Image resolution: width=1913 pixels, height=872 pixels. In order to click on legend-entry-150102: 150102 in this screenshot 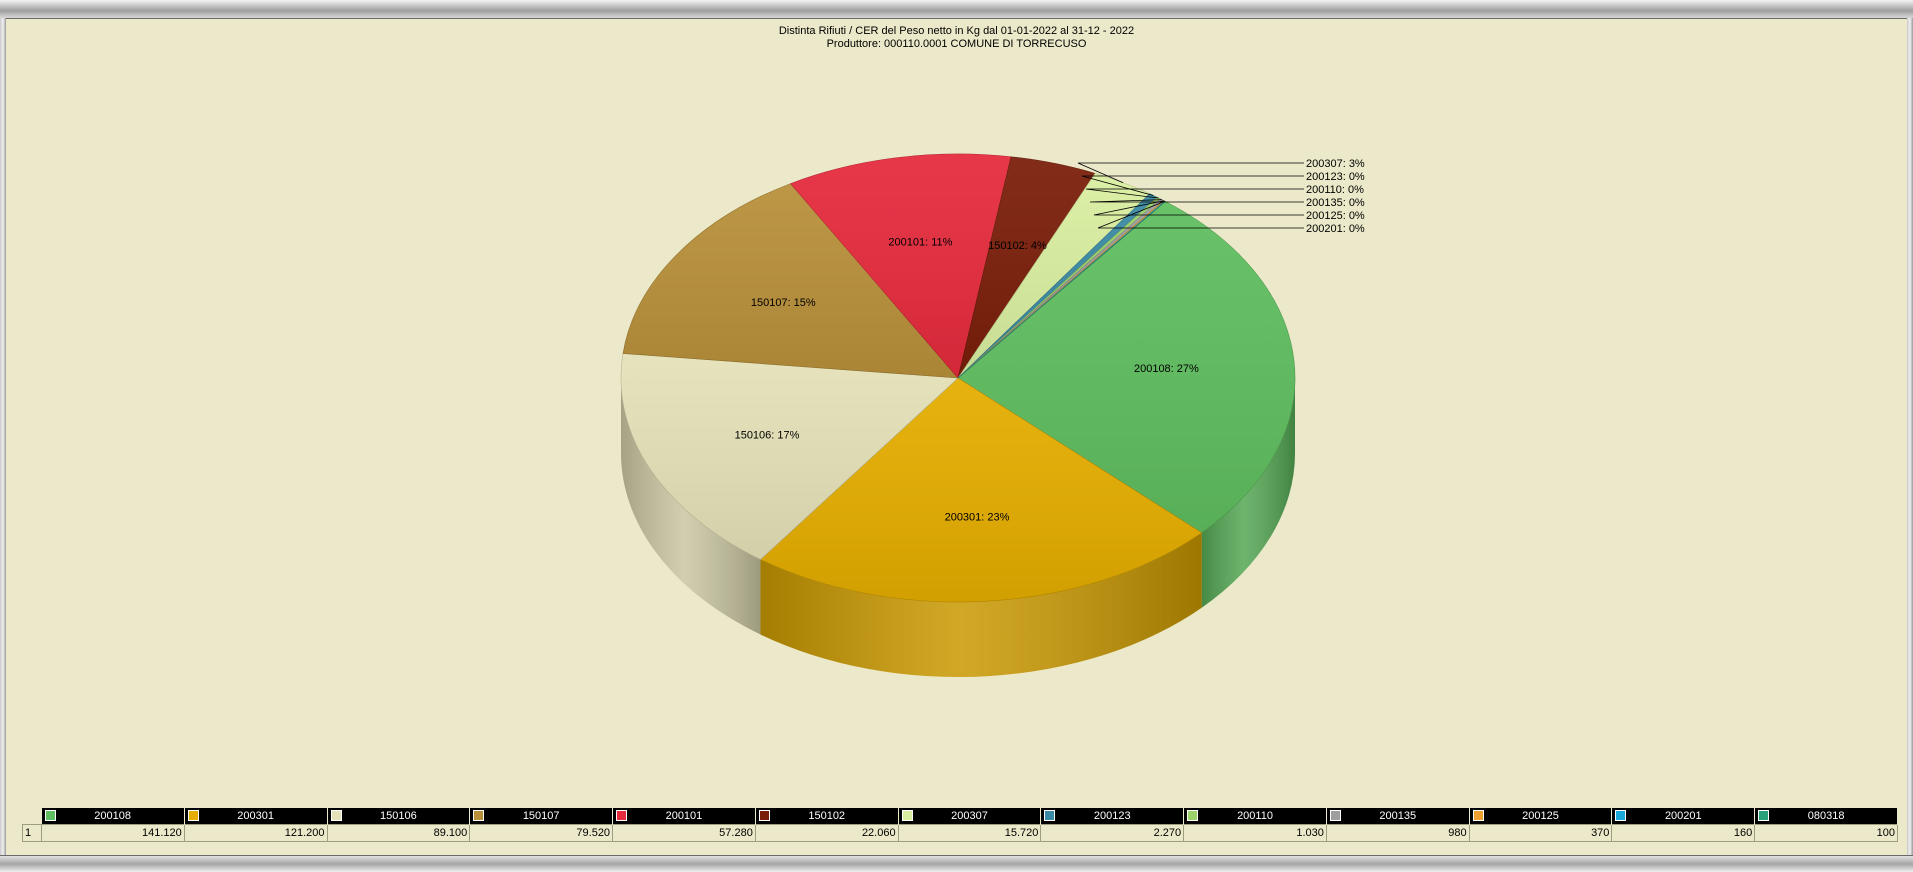, I will do `click(827, 816)`.